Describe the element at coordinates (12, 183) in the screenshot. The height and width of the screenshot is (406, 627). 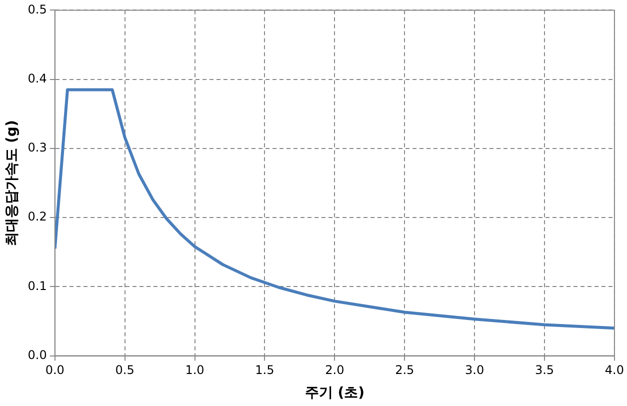
I see `y-axis-title: 최대응답가속도 (g)` at that location.